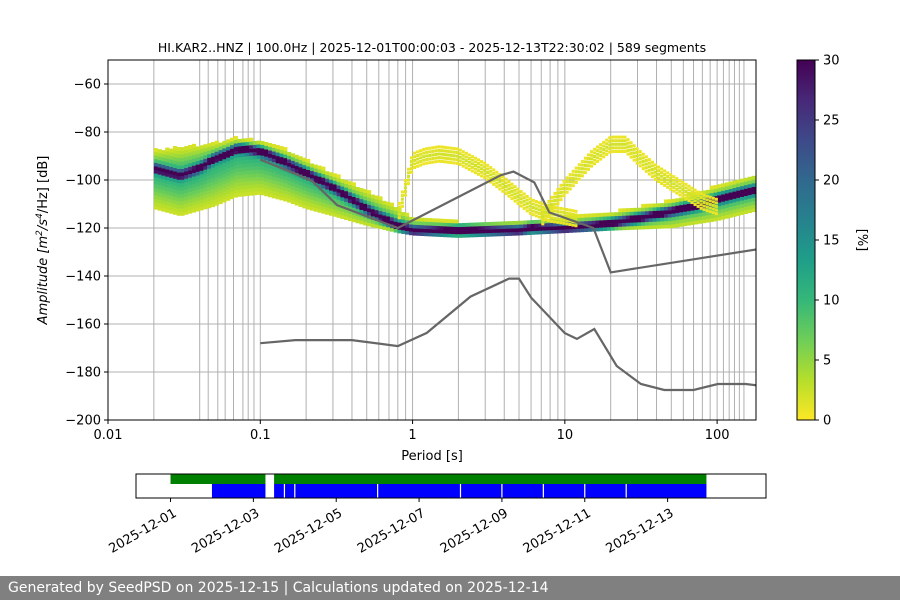  What do you see at coordinates (260, 435) in the screenshot?
I see `x-tick-label: 0.1` at bounding box center [260, 435].